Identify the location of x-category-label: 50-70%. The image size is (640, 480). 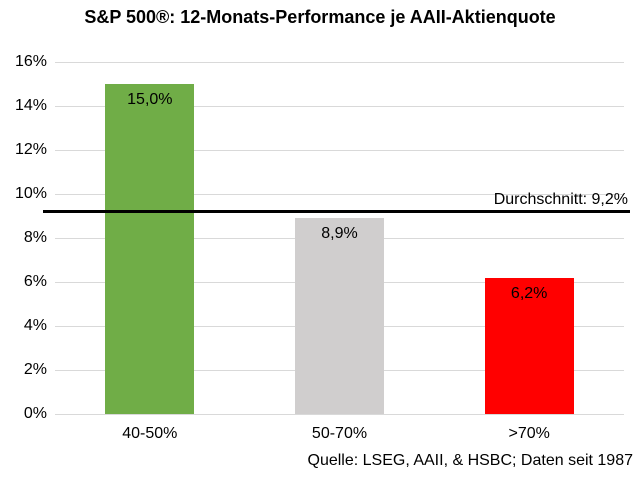
(339, 433).